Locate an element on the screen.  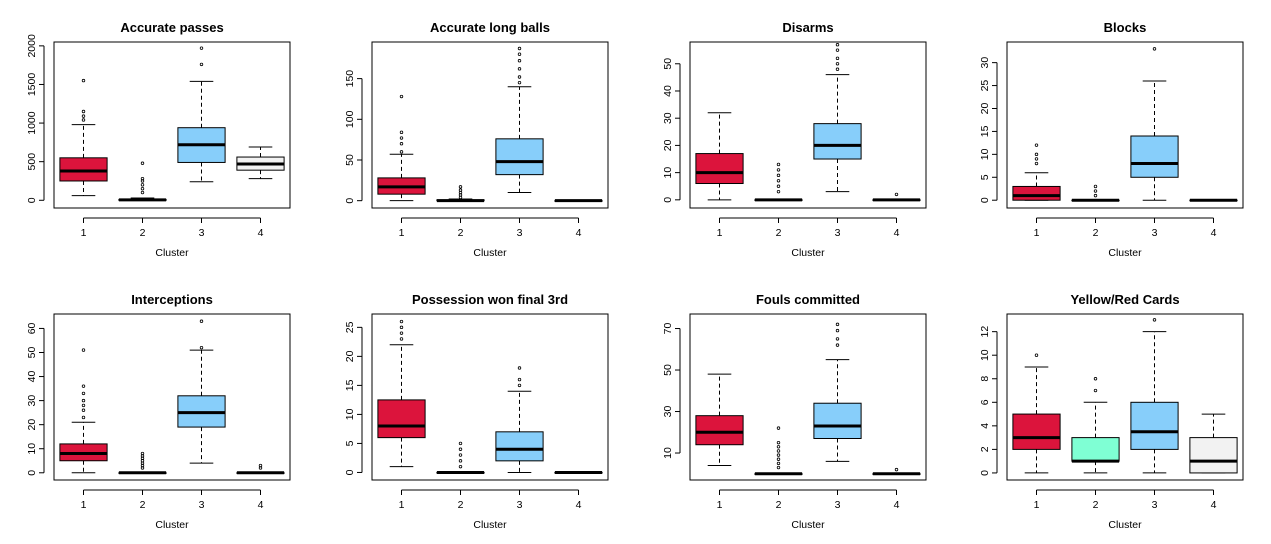
y-tick-label: 15 is located at coordinates (985, 131).